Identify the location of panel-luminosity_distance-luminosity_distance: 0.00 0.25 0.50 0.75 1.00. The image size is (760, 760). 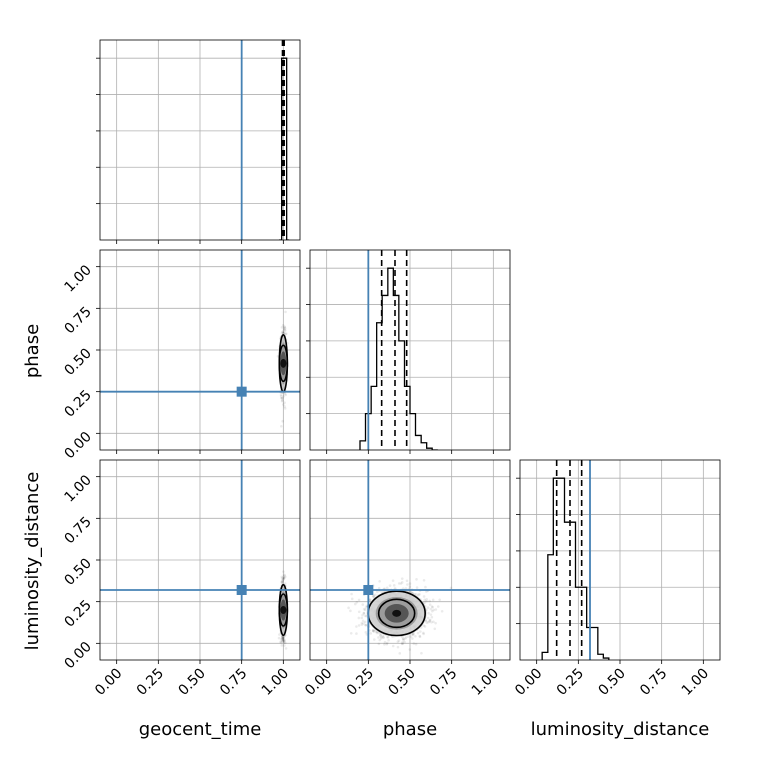
(616, 579).